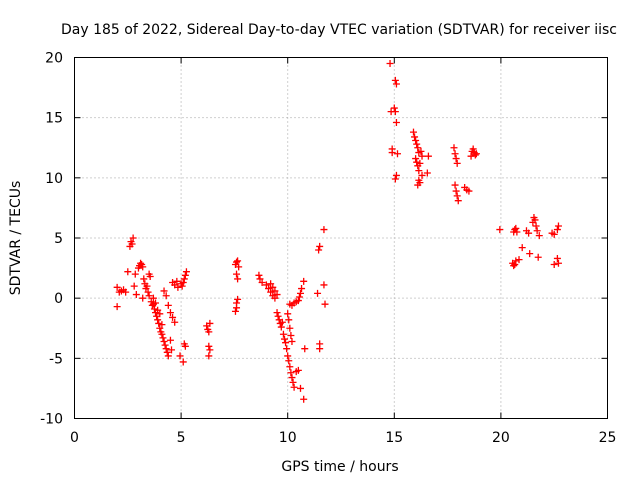 The width and height of the screenshot is (640, 480). Describe the element at coordinates (288, 438) in the screenshot. I see `x-tick-label: 10` at that location.